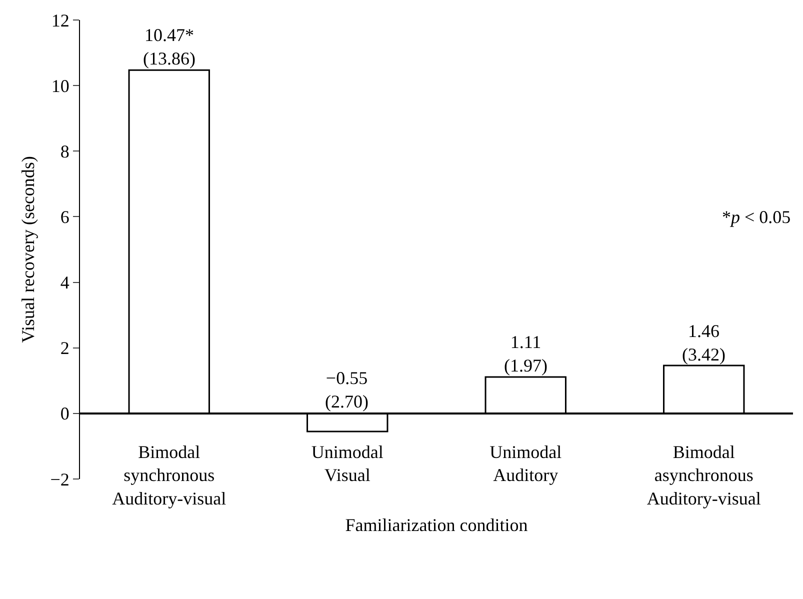  What do you see at coordinates (60, 479) in the screenshot?
I see `y-tick-label: −2` at bounding box center [60, 479].